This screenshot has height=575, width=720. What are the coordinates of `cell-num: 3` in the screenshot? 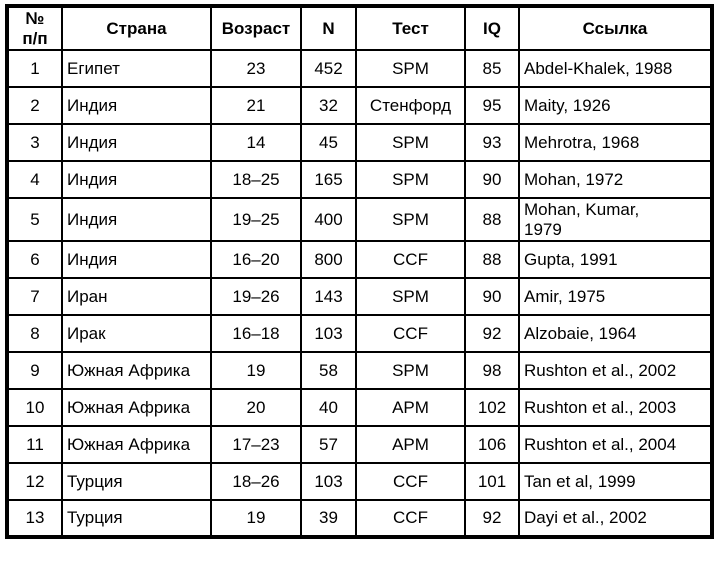 It's located at (34, 143).